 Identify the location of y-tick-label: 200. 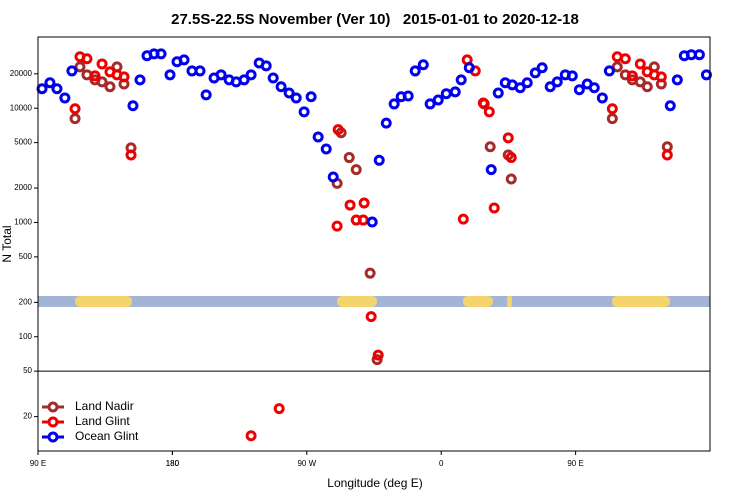
(26, 301).